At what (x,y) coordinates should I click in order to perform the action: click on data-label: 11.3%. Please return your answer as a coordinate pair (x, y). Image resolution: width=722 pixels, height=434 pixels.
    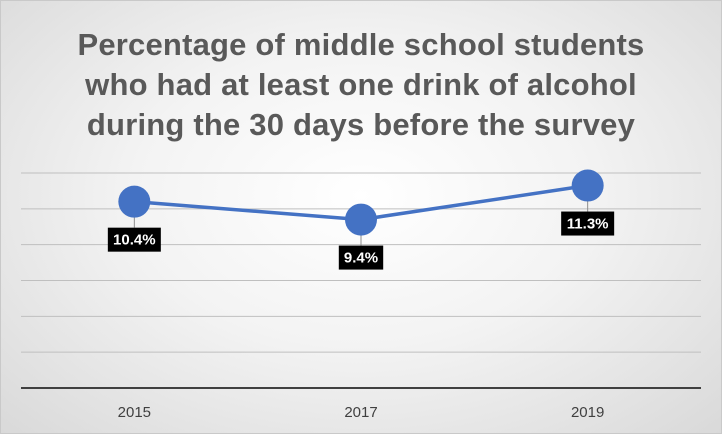
    Looking at the image, I should click on (588, 224).